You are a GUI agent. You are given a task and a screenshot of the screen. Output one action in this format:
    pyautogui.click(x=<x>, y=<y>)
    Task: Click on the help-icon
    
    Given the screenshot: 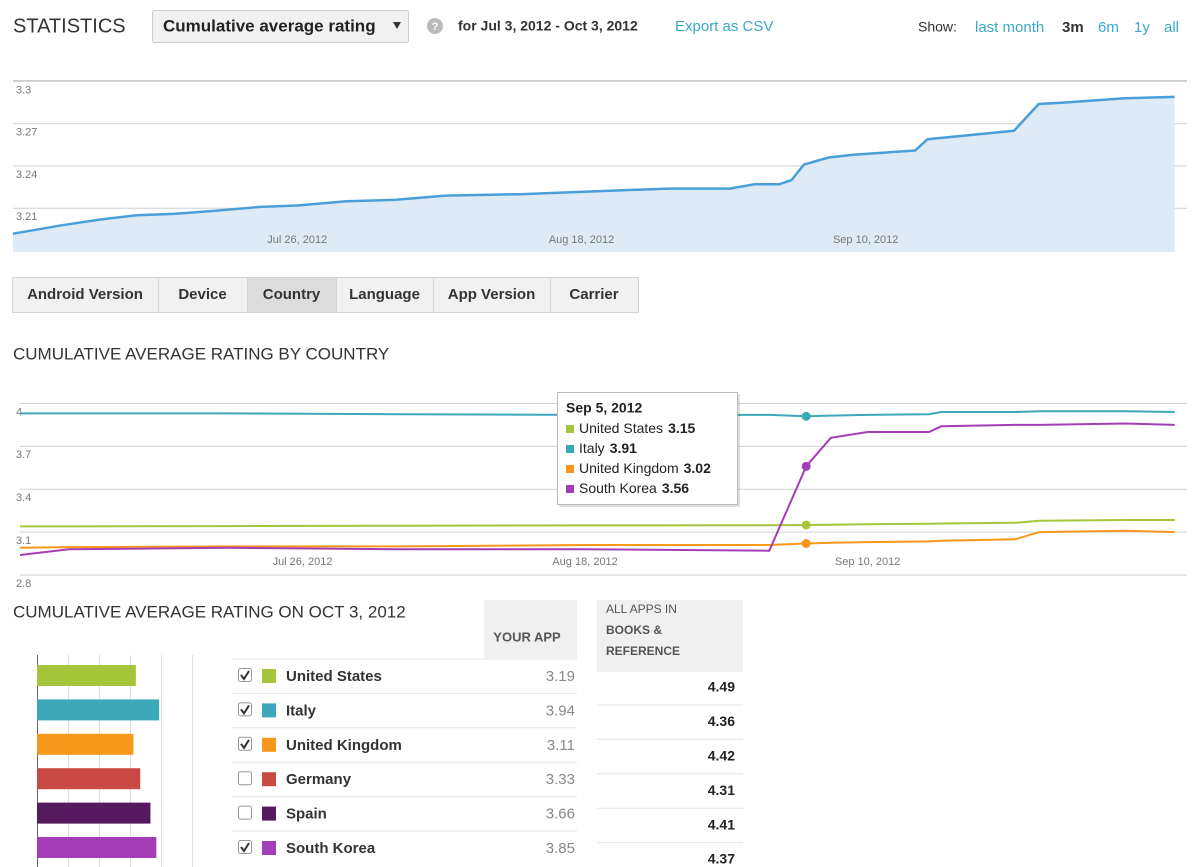 What is the action you would take?
    pyautogui.click(x=435, y=26)
    